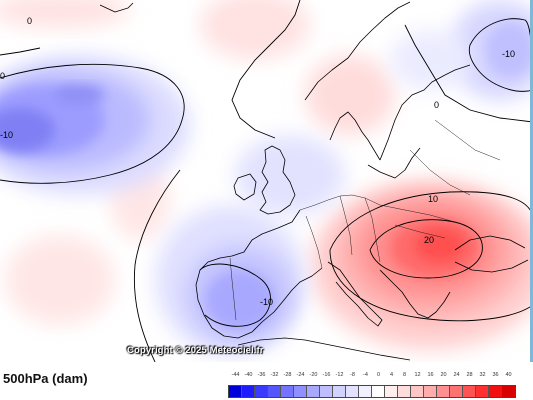 The height and width of the screenshot is (400, 533). I want to click on scale-tick-label: -44, so click(235, 375).